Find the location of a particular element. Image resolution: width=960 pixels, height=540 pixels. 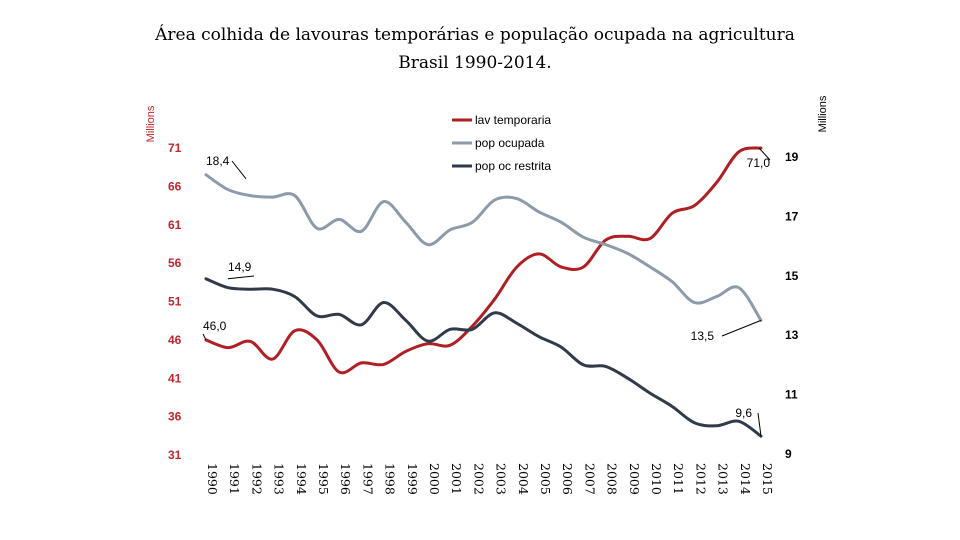

x-tick-label: 1995 is located at coordinates (323, 479).